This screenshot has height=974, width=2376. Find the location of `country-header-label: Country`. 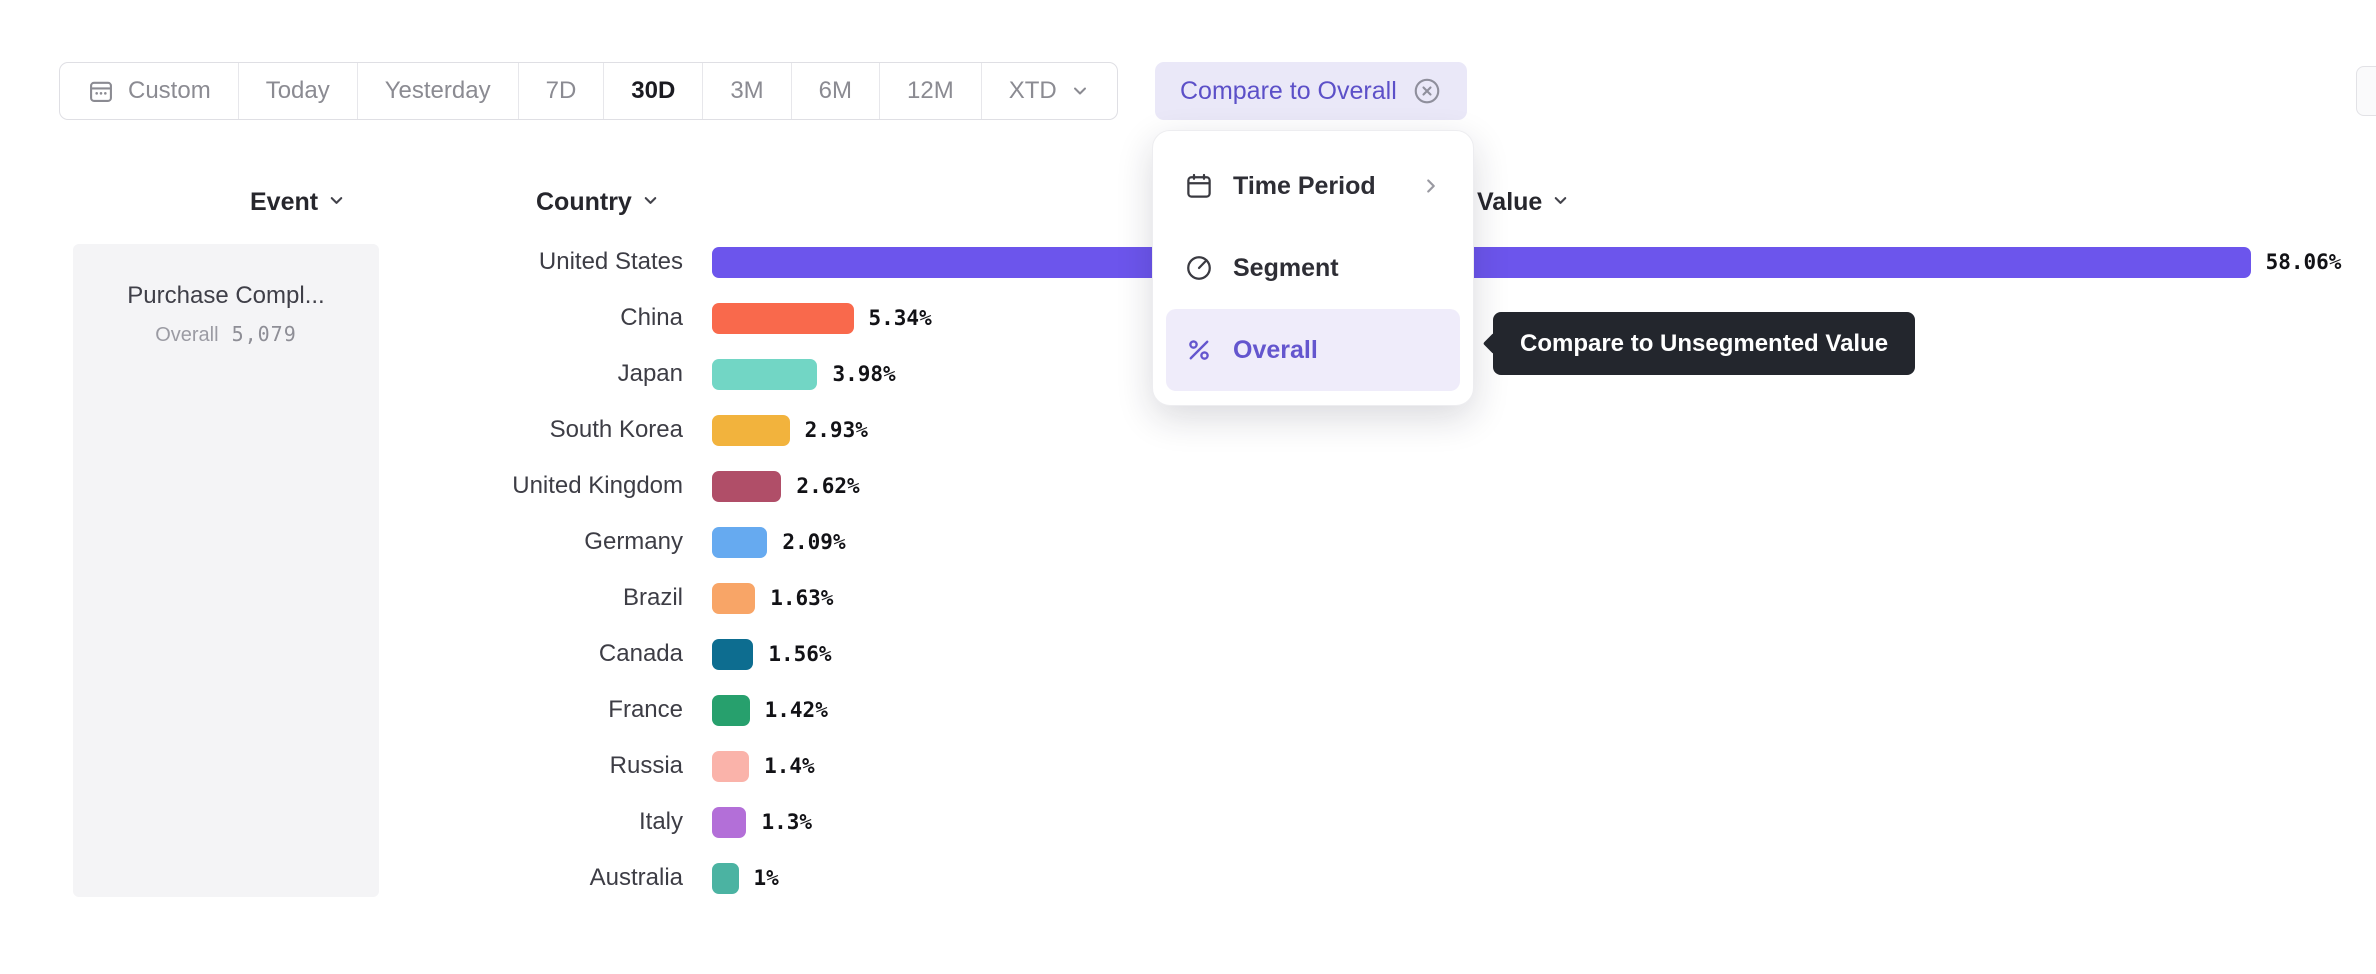

country-header-label: Country is located at coordinates (584, 202).